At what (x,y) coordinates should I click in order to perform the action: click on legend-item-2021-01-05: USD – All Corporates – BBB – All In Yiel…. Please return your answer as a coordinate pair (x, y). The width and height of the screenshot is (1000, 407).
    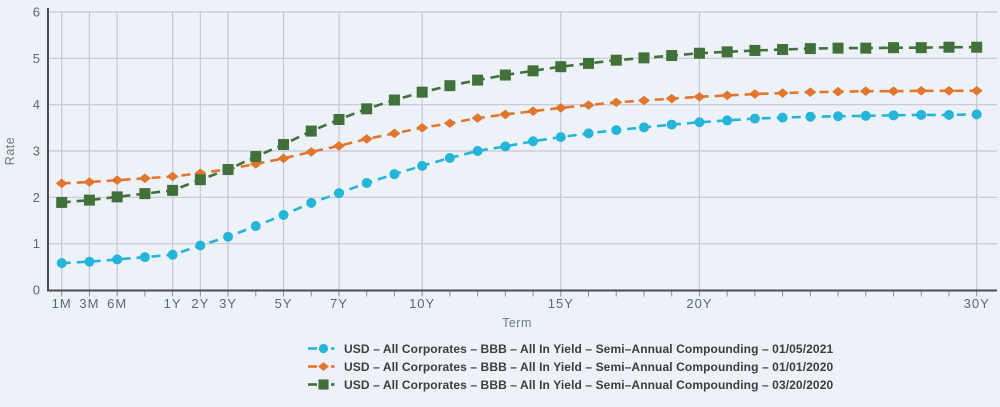
    Looking at the image, I should click on (570, 348).